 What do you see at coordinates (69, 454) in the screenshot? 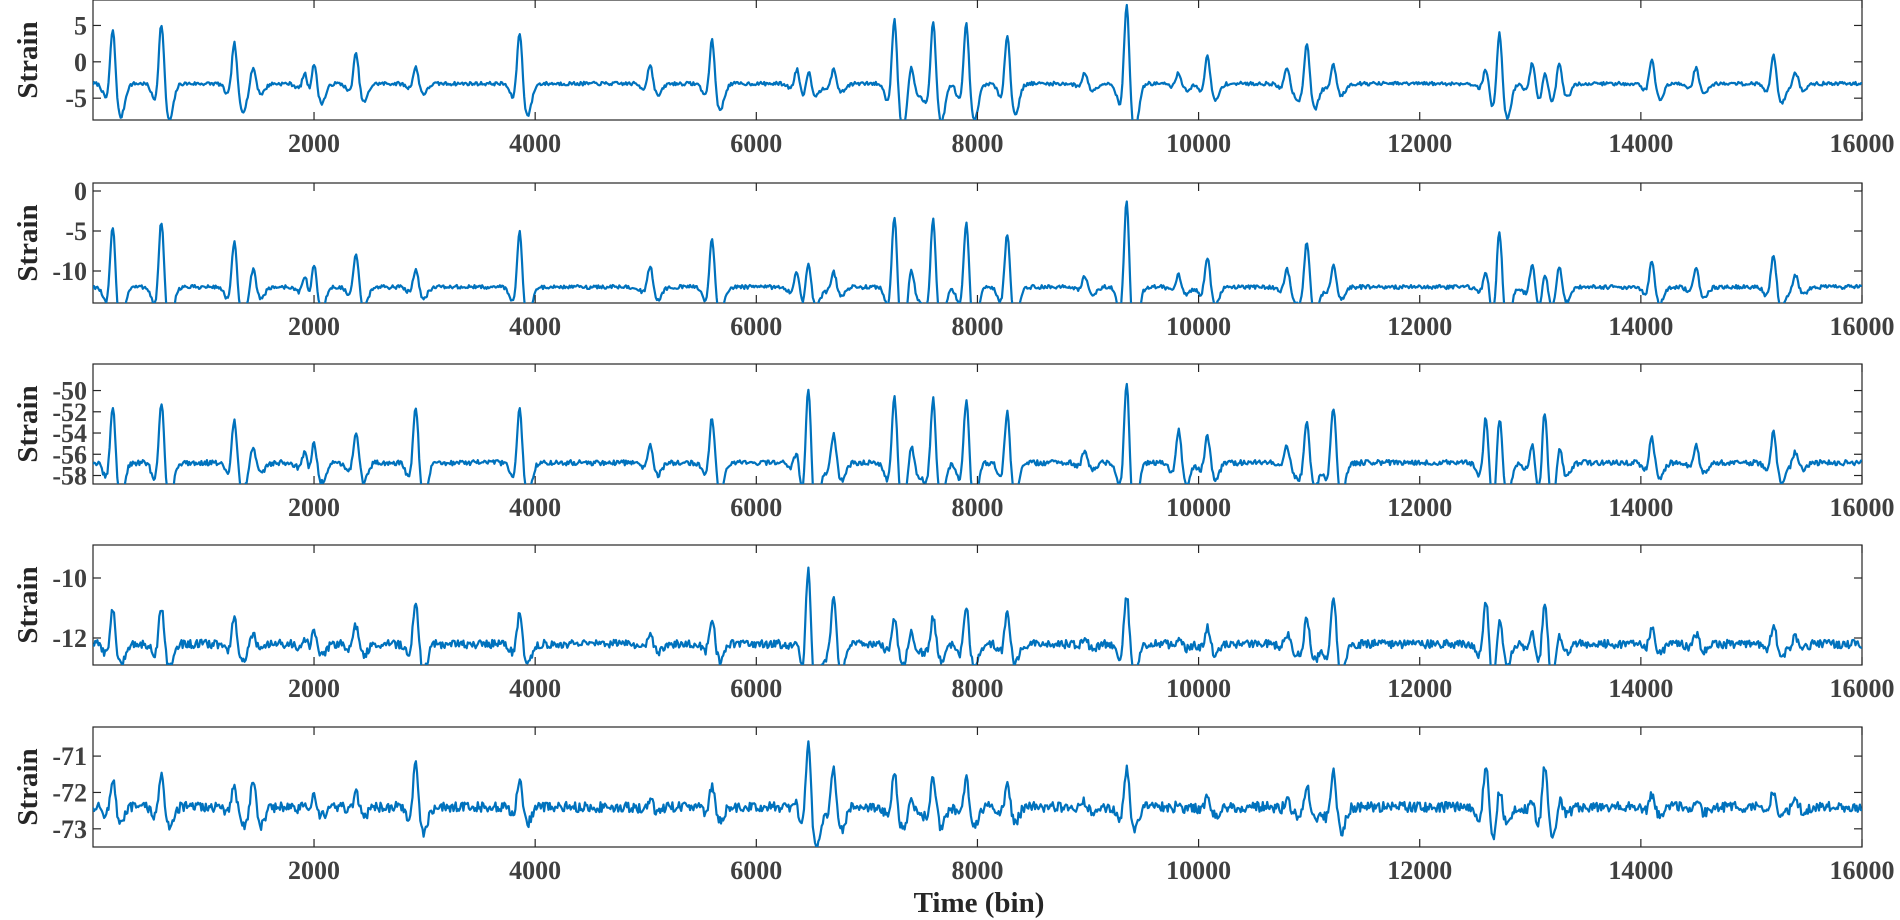
I see `y-tick-label: -56` at bounding box center [69, 454].